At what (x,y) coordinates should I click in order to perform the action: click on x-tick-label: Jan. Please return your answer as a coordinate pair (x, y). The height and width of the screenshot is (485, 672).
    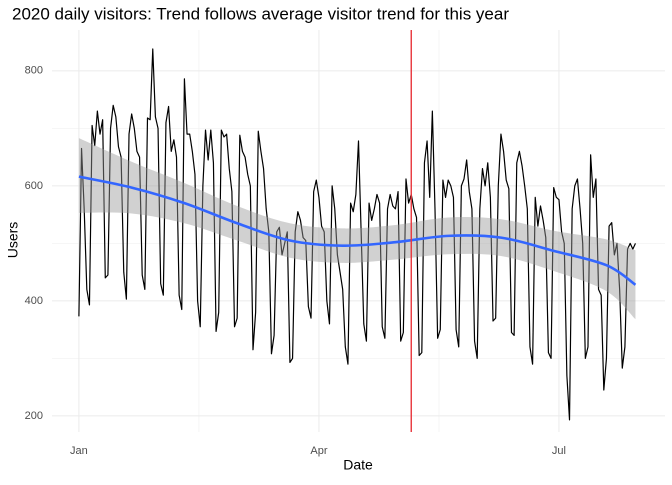
    Looking at the image, I should click on (79, 451).